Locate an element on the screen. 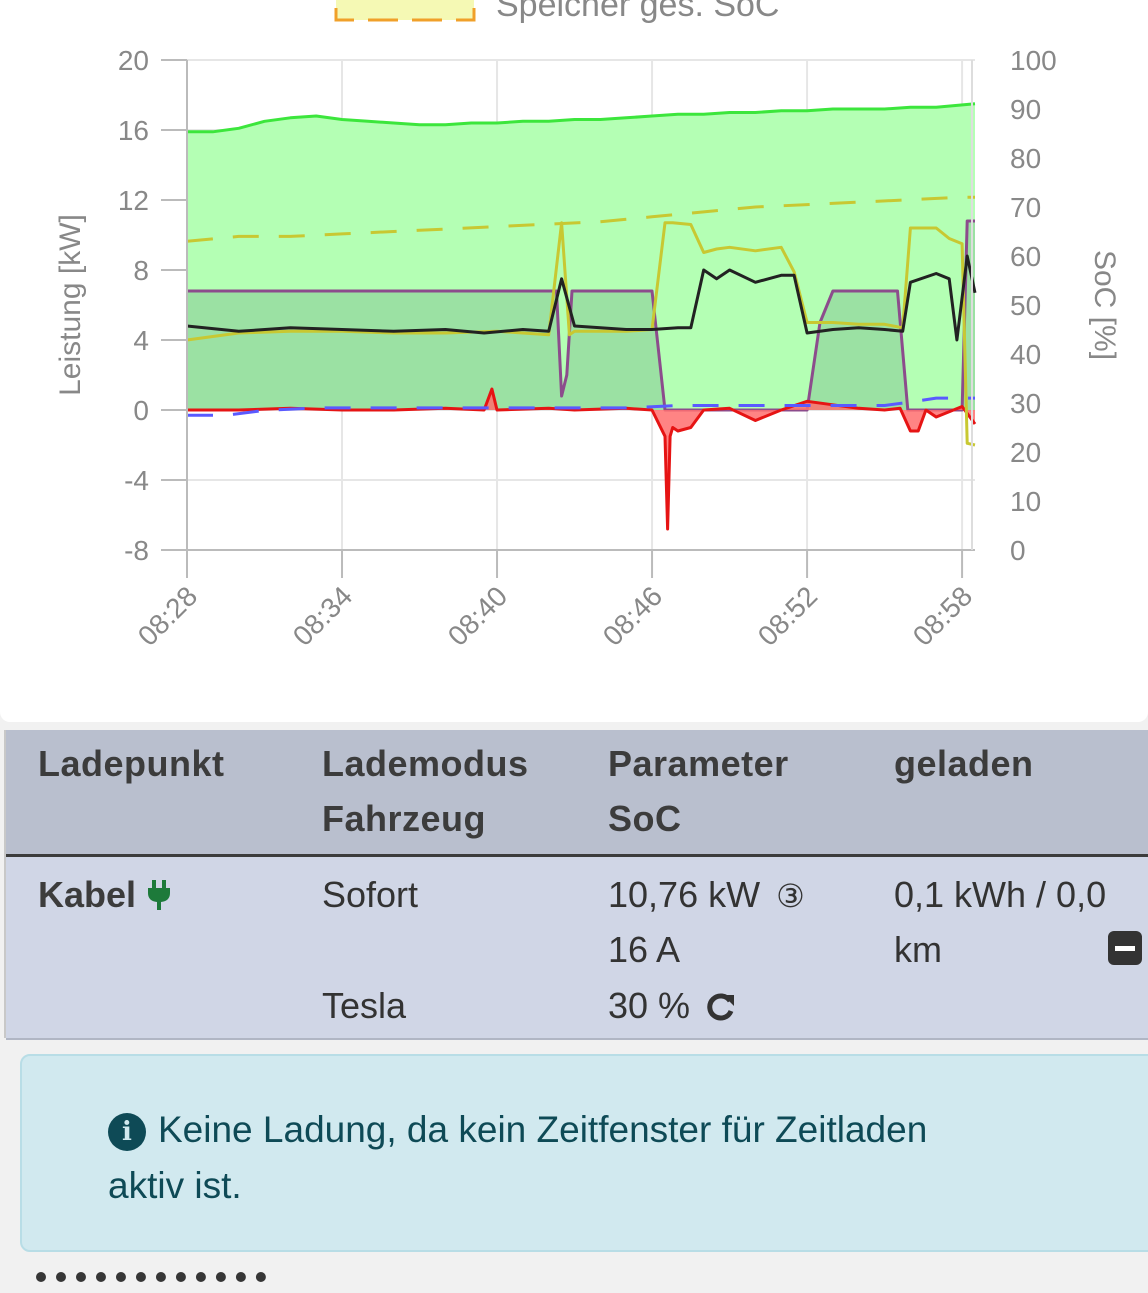 The height and width of the screenshot is (1293, 1148). header-fahrzeug: Fahrzeug is located at coordinates (404, 818).